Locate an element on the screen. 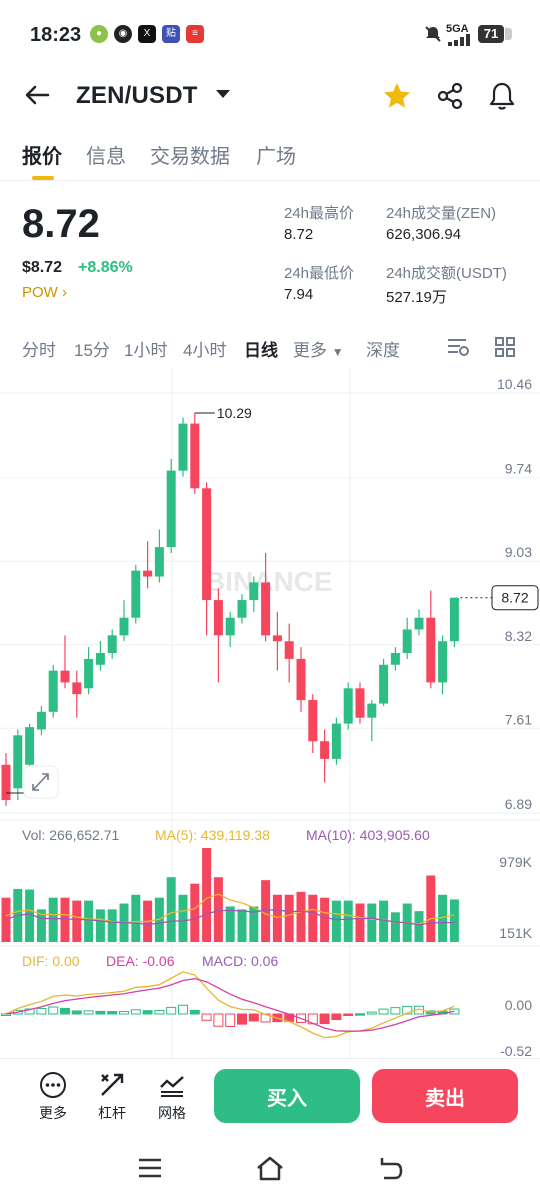 This screenshot has height=1200, width=540. volume-value: 626,306.94 is located at coordinates (424, 234).